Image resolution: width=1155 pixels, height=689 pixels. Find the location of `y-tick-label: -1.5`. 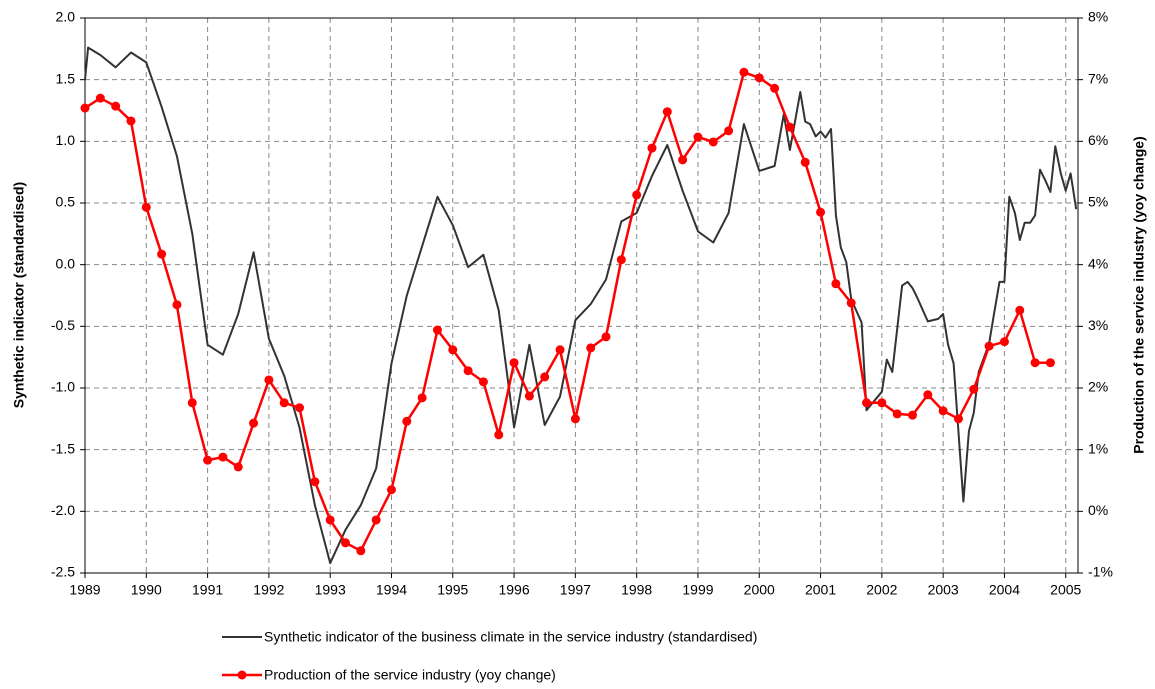

y-tick-label: -1.5 is located at coordinates (63, 448).